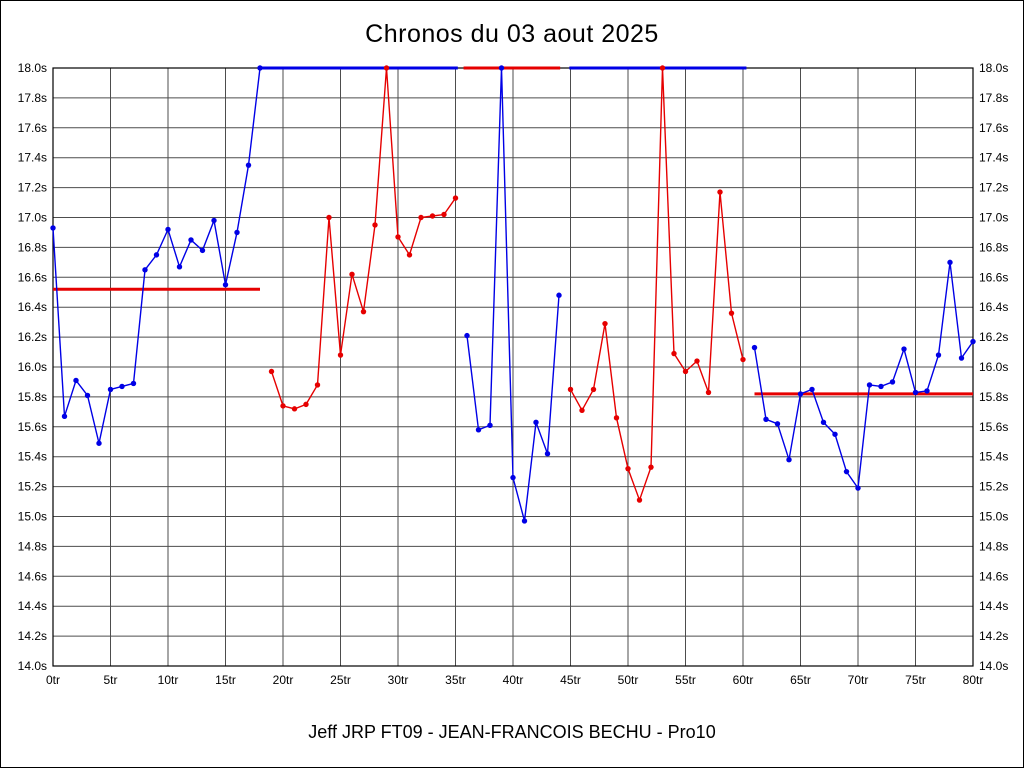  What do you see at coordinates (32, 277) in the screenshot?
I see `y-axis-tick-label-left: 16.6s` at bounding box center [32, 277].